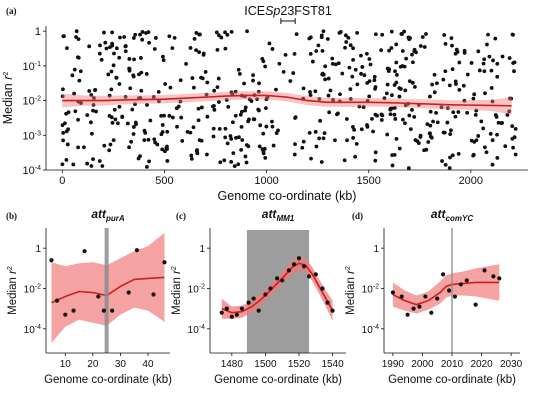 The width and height of the screenshot is (550, 403). I want to click on x-tick-label-part: 1540, so click(332, 364).